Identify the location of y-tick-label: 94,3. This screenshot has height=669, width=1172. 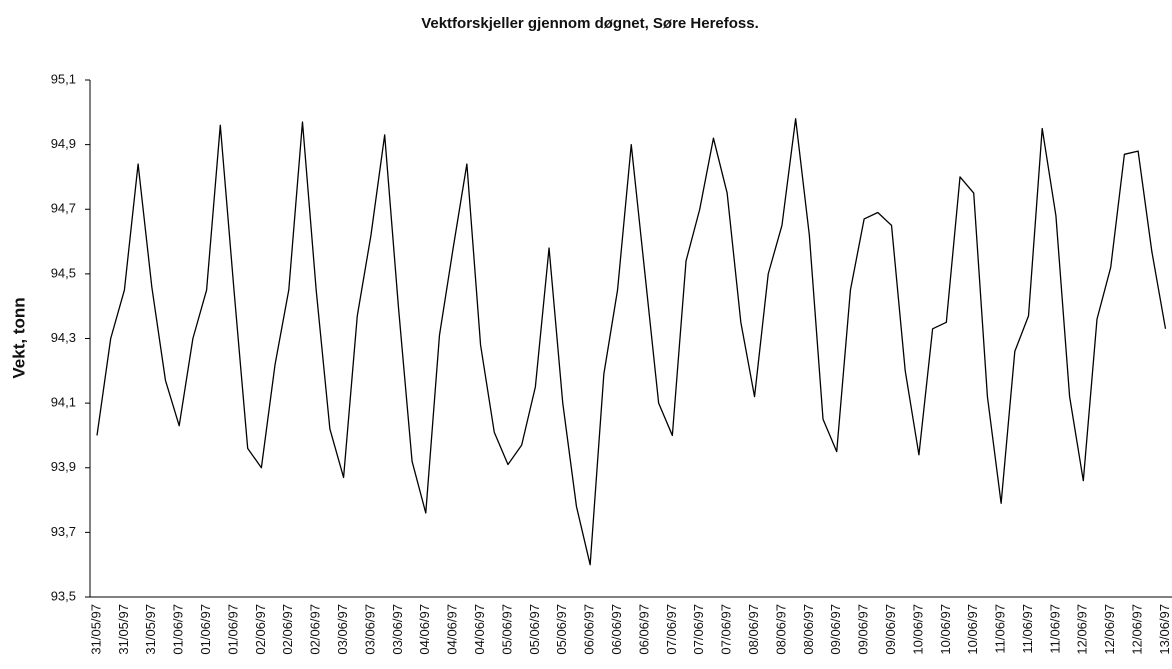
(63, 337).